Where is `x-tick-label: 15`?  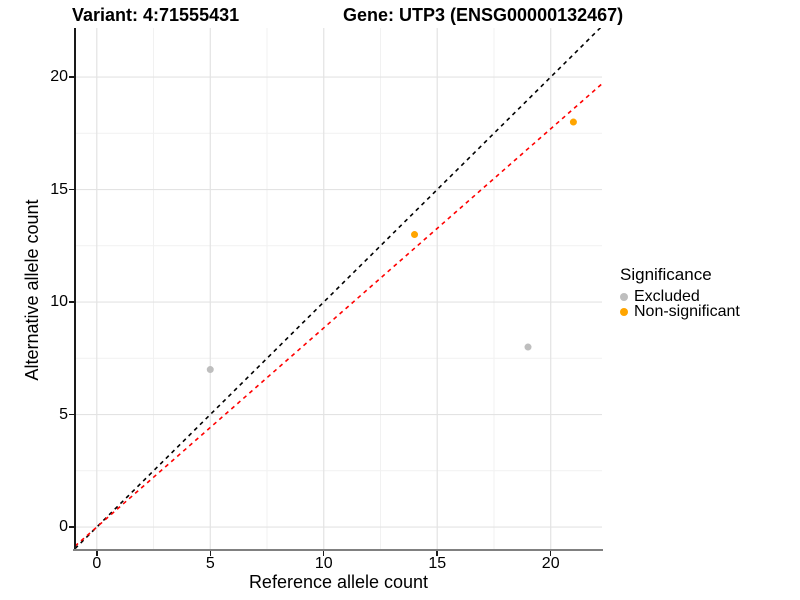
x-tick-label: 15 is located at coordinates (437, 563).